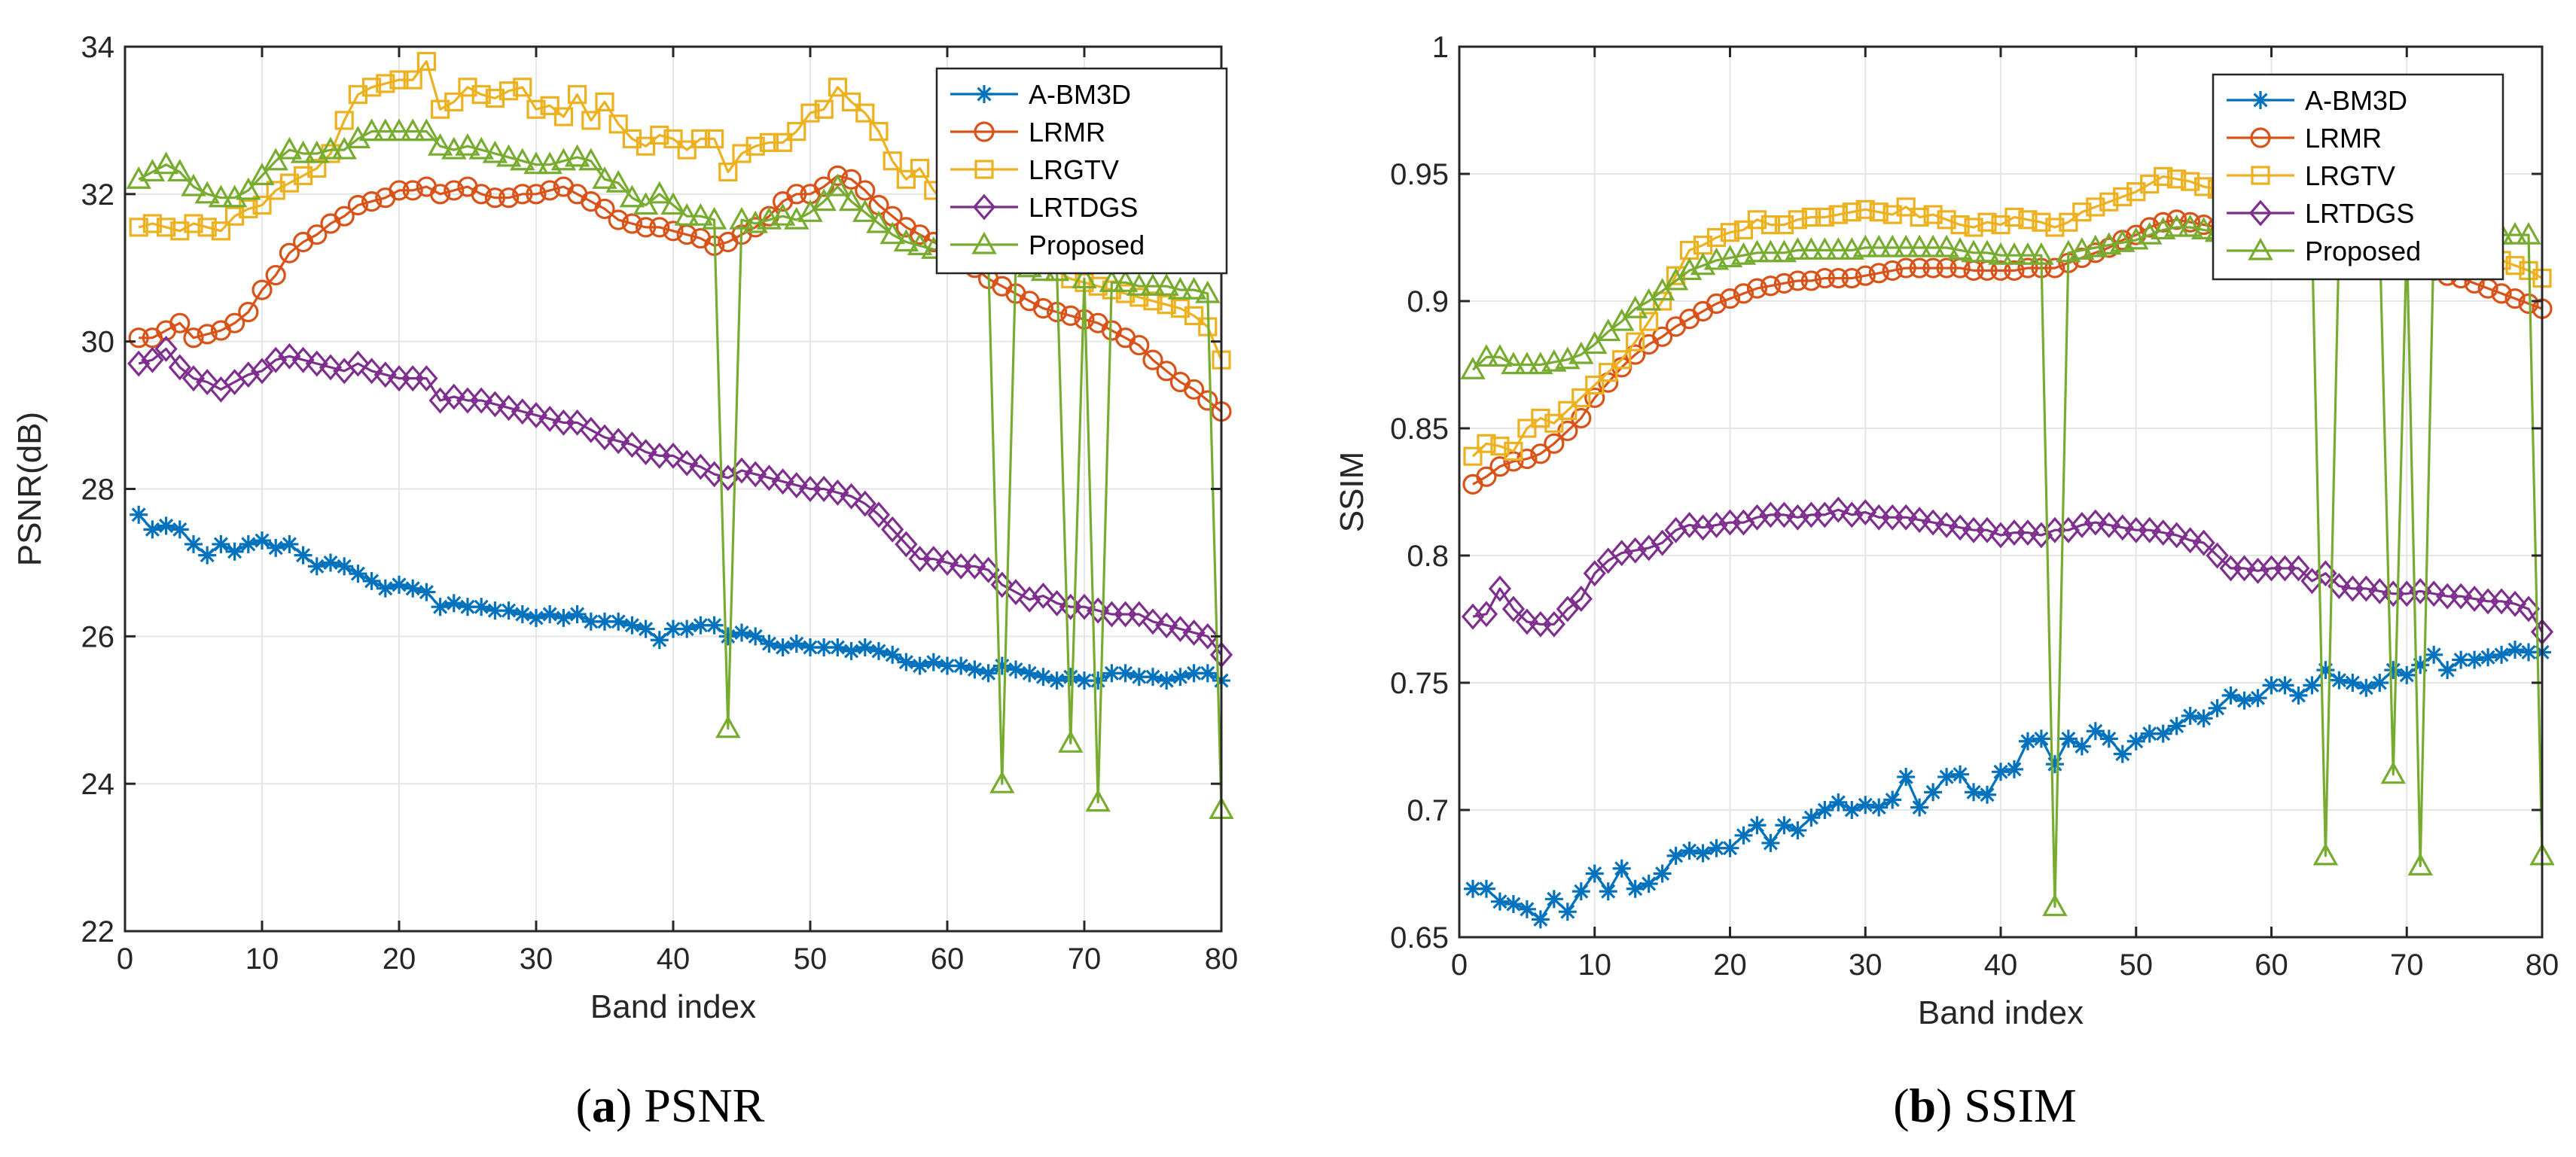  Describe the element at coordinates (1074, 169) in the screenshot. I see `legend-label: LRGTV` at that location.